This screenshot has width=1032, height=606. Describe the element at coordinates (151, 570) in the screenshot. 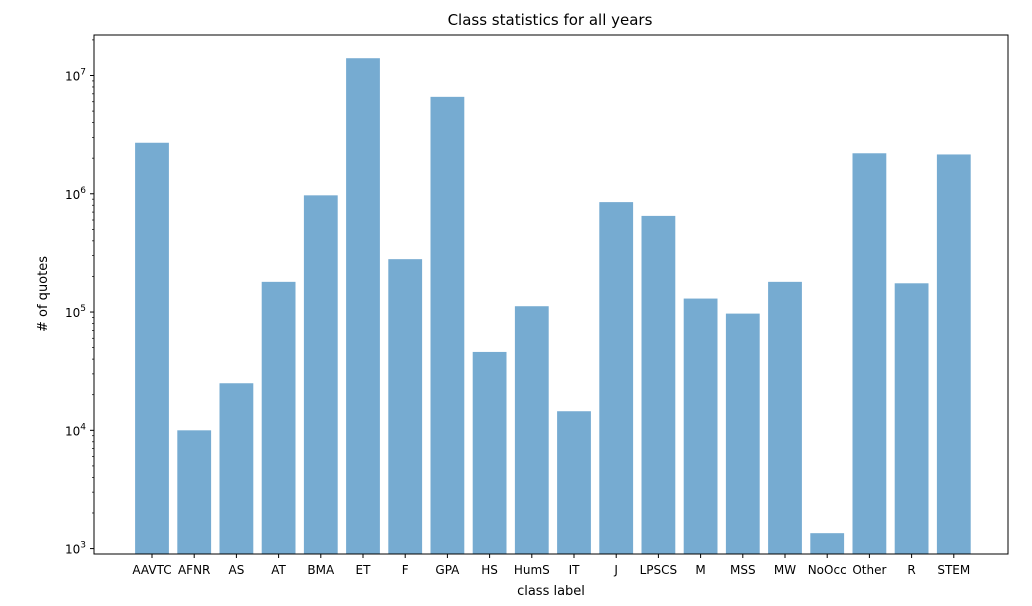

I see `x-tick-label: AAVTC` at that location.